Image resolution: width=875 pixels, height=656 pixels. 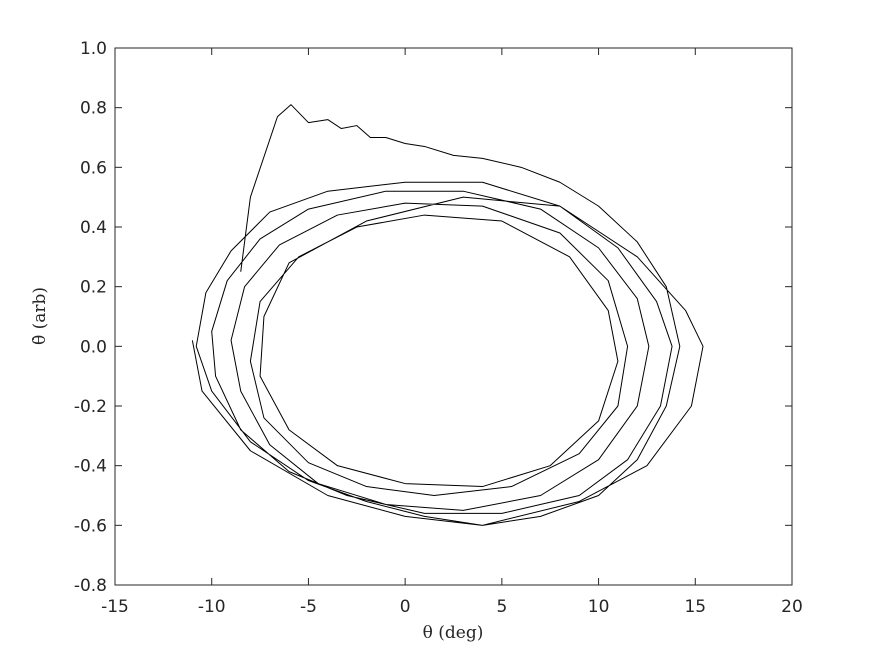 What do you see at coordinates (93, 49) in the screenshot?
I see `y-tick-label: 1.0` at bounding box center [93, 49].